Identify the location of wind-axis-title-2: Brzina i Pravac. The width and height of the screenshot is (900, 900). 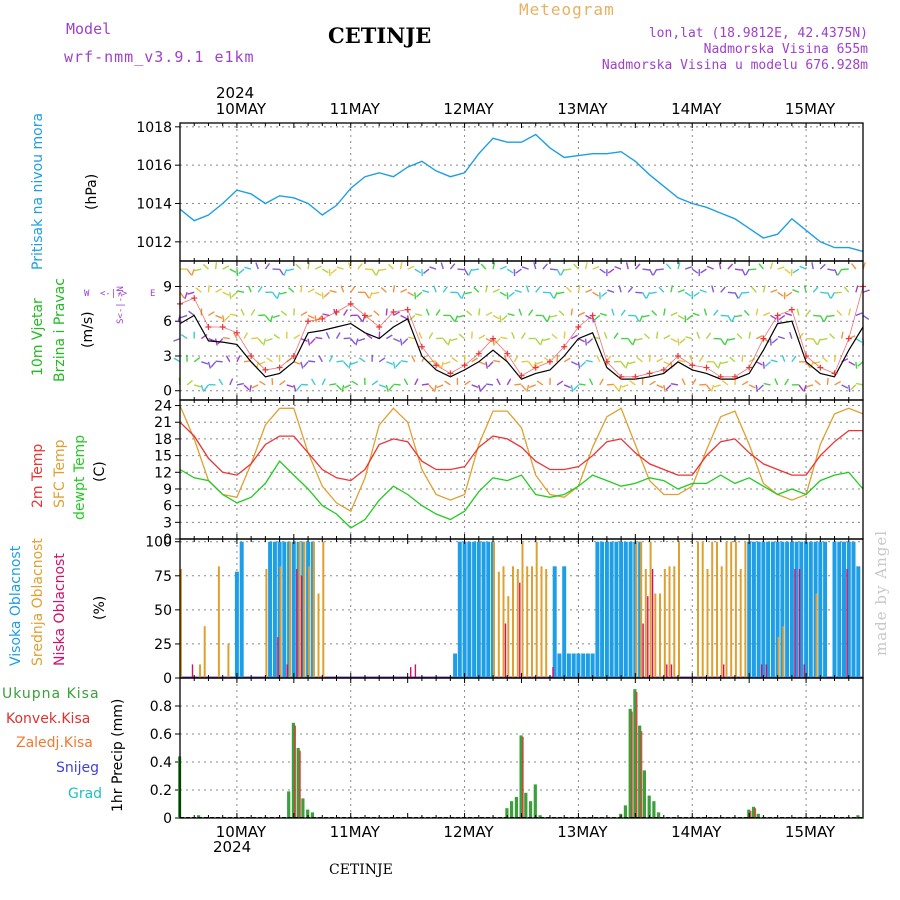
(60, 330).